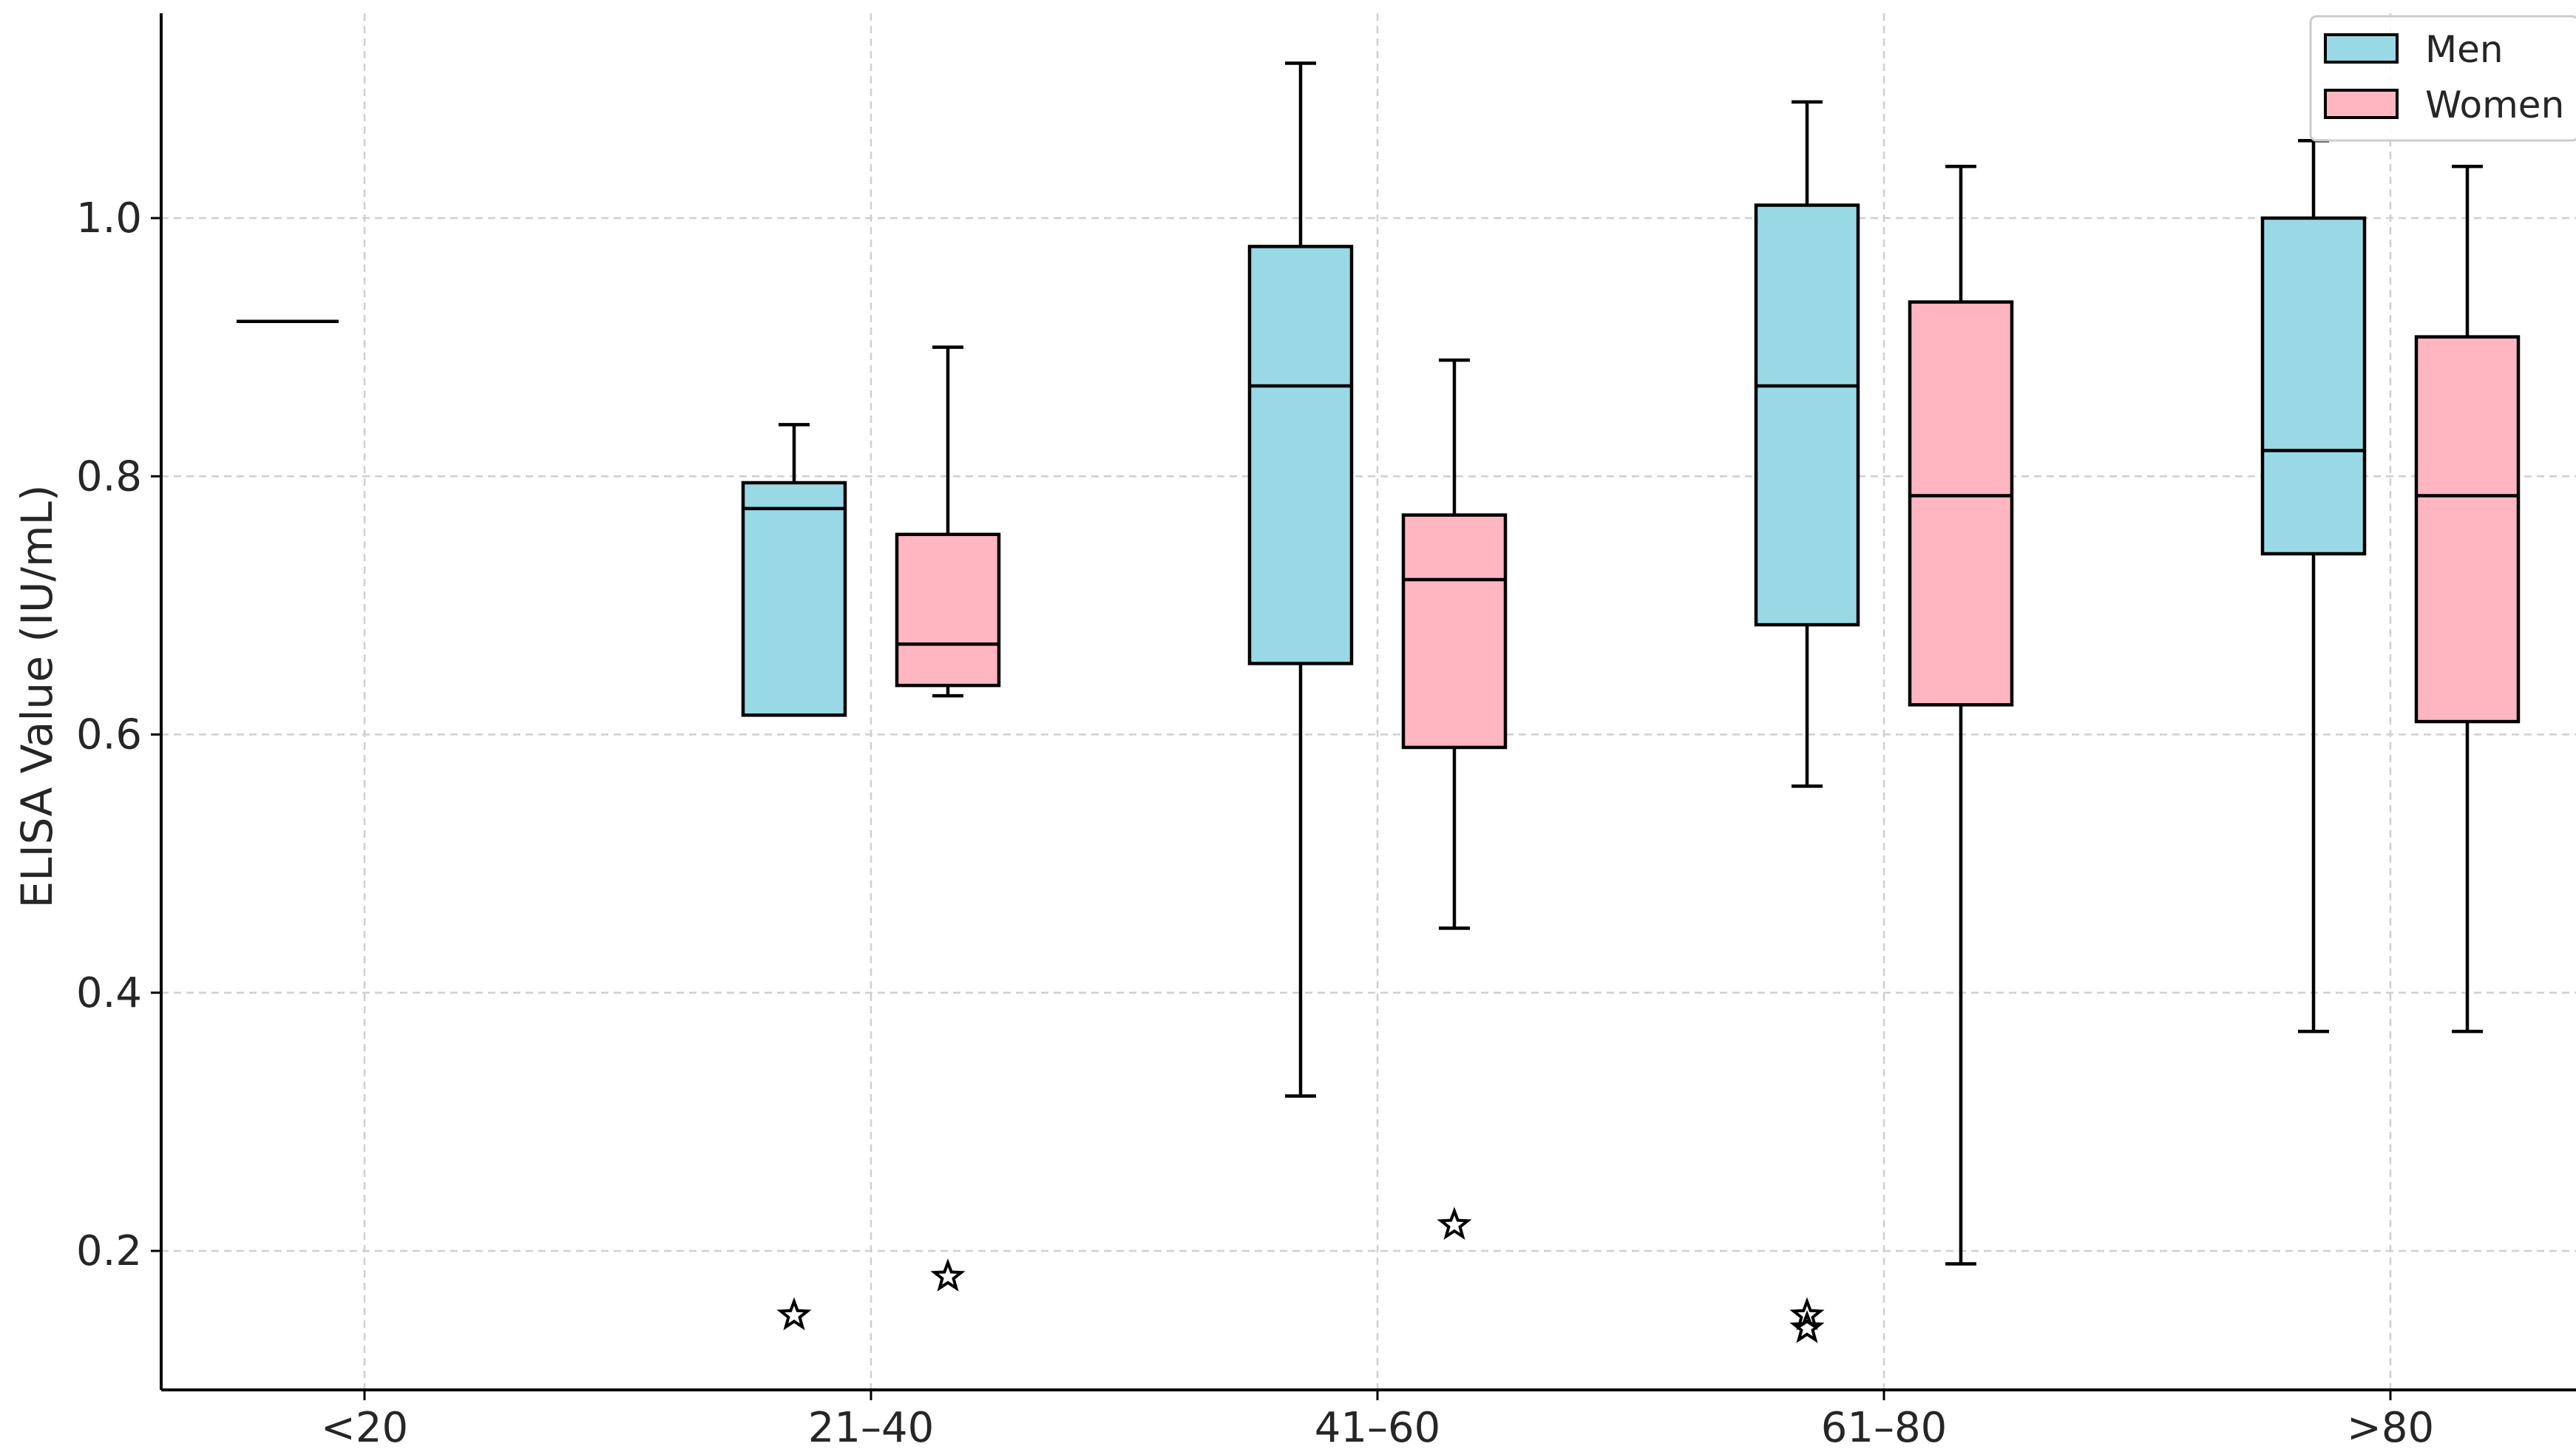 The height and width of the screenshot is (1452, 2576). Describe the element at coordinates (2442, 78) in the screenshot. I see `legend: Men Women` at that location.